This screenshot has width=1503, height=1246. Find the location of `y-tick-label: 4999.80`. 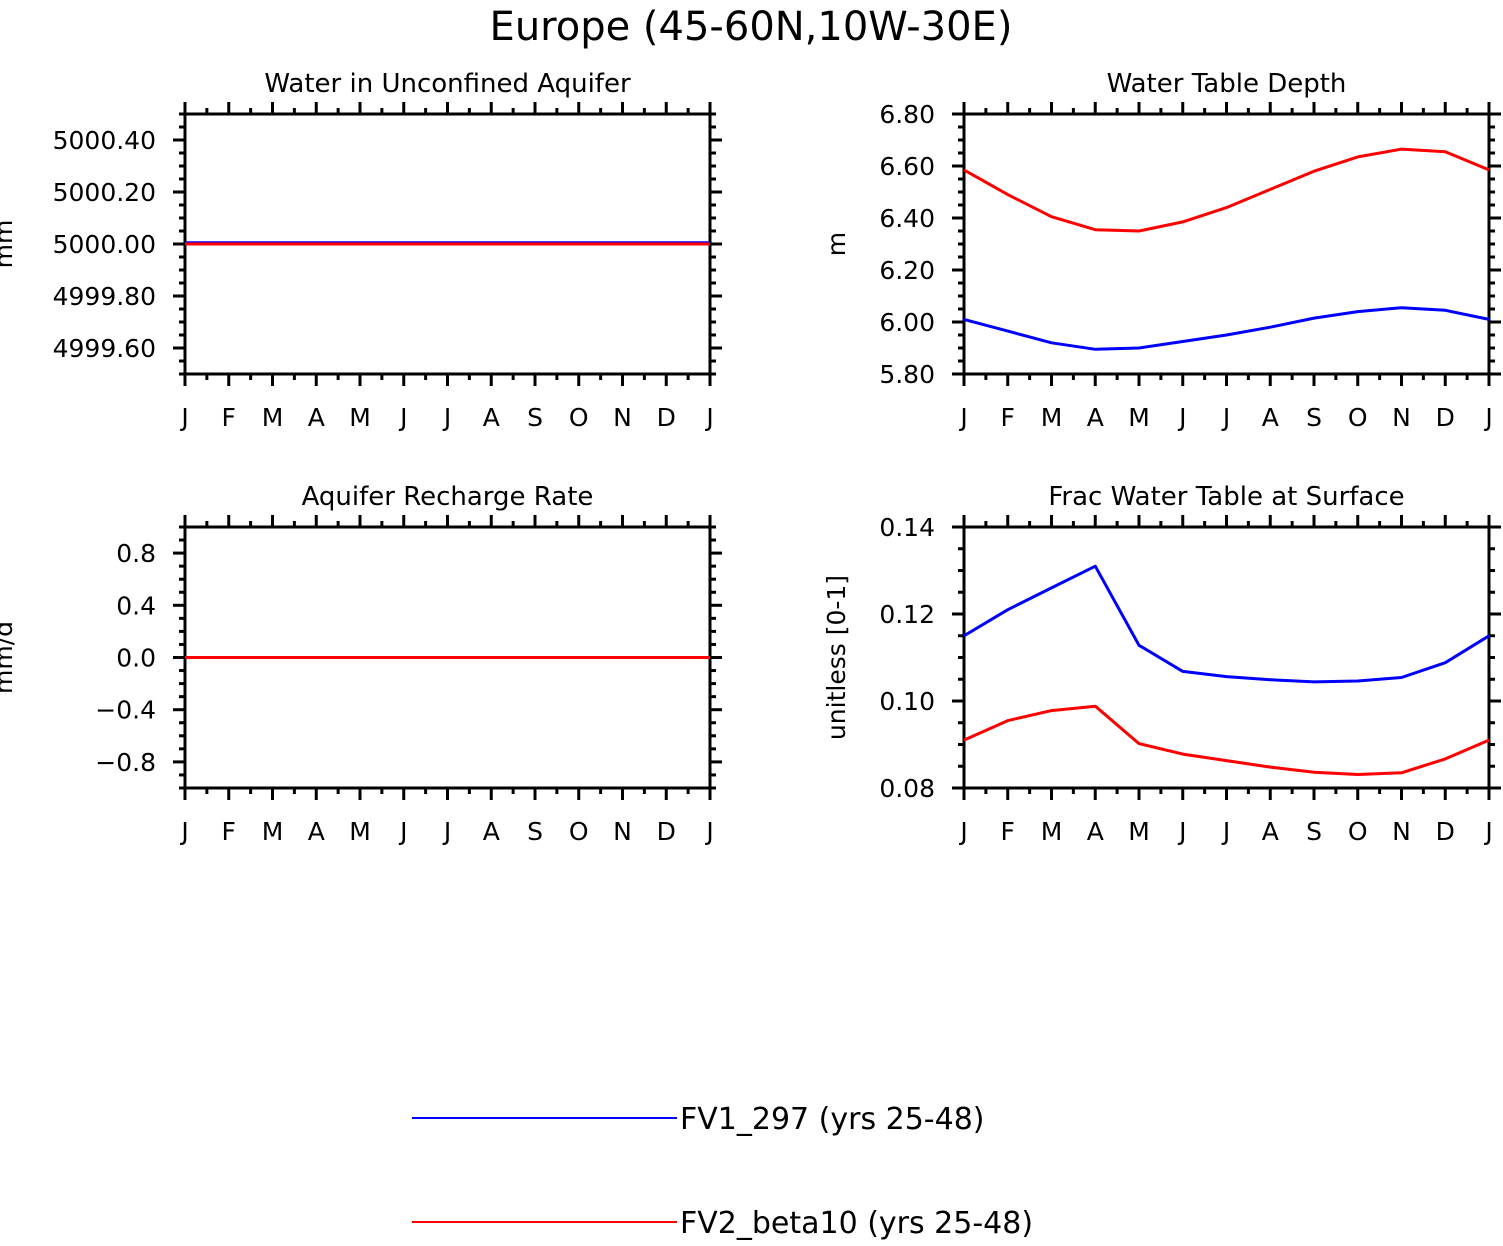

y-tick-label: 4999.80 is located at coordinates (104, 296).